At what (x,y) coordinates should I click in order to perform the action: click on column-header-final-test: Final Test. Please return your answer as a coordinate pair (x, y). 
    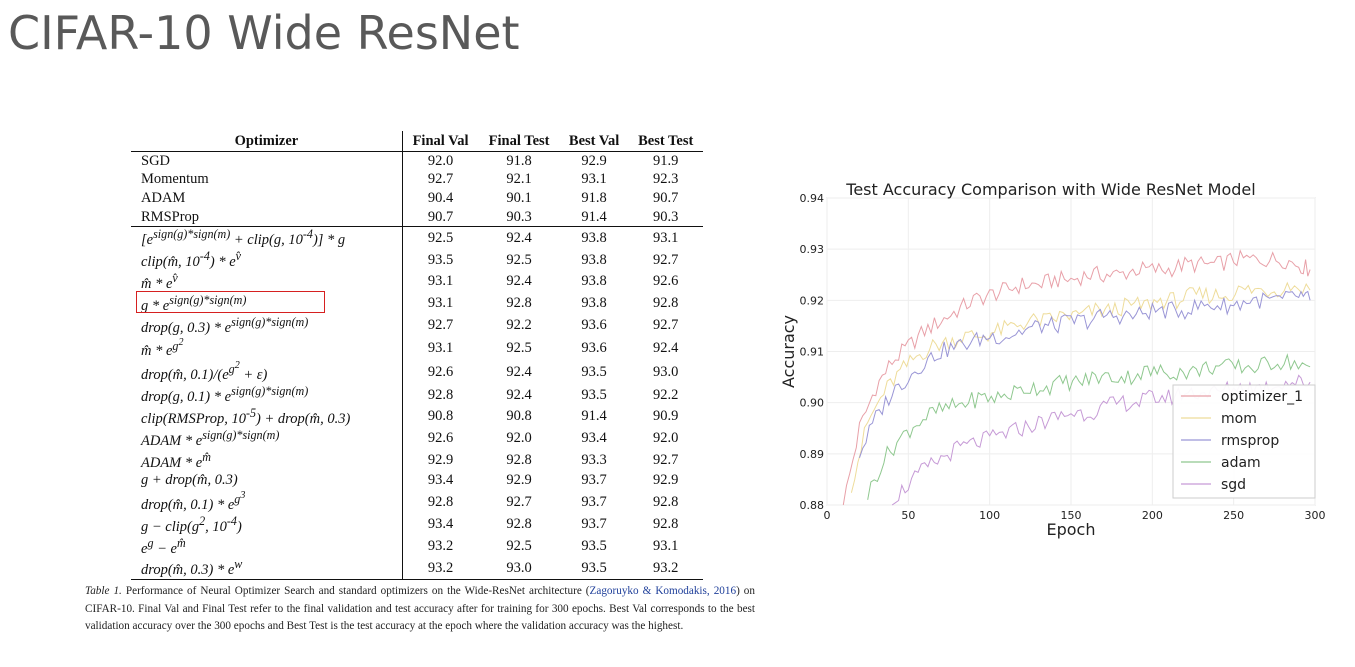
    Looking at the image, I should click on (519, 141).